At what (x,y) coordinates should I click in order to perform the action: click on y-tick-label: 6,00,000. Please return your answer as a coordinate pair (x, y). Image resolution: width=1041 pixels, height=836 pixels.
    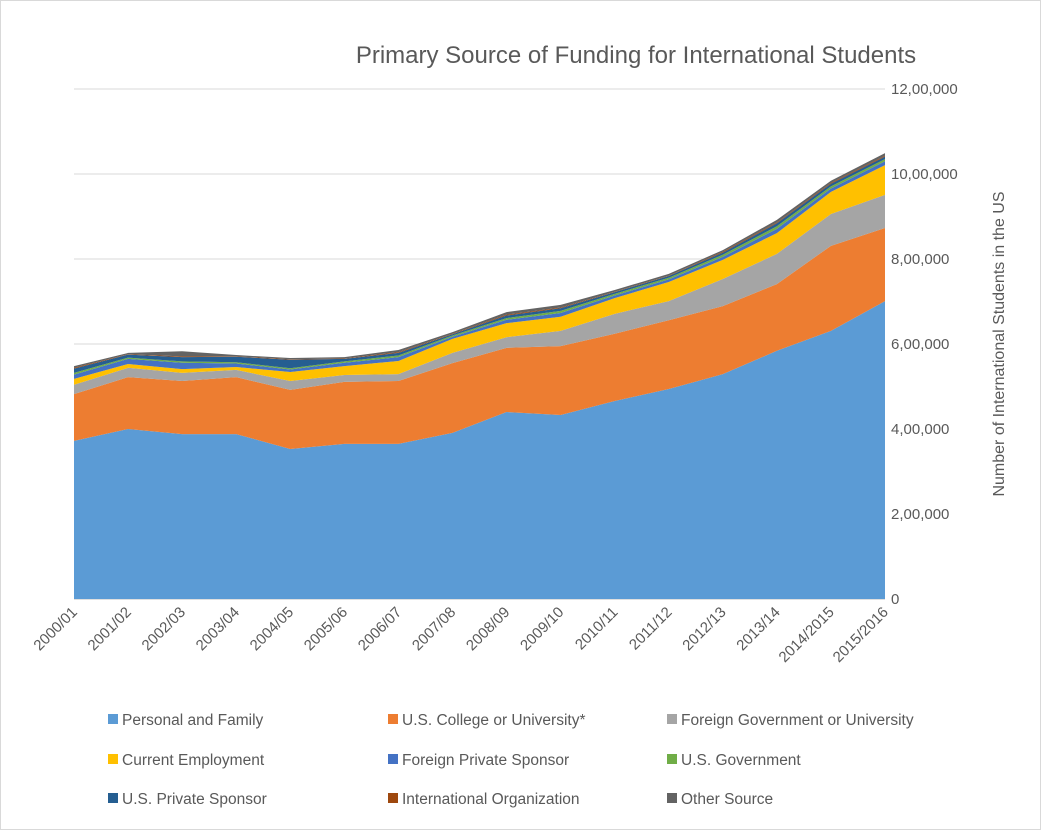
    Looking at the image, I should click on (920, 344).